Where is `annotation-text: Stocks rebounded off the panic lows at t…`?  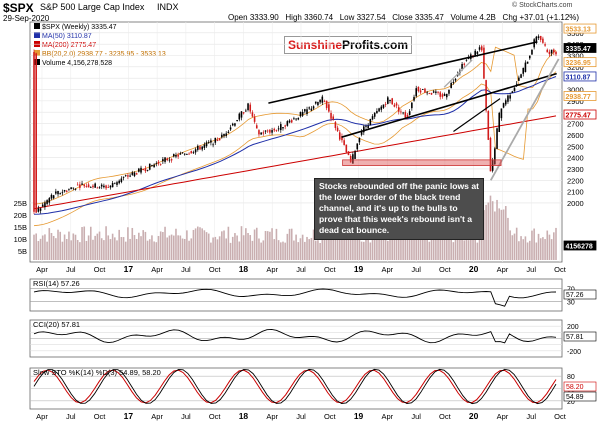
annotation-text: Stocks rebounded off the panic lows at t… is located at coordinates (399, 208).